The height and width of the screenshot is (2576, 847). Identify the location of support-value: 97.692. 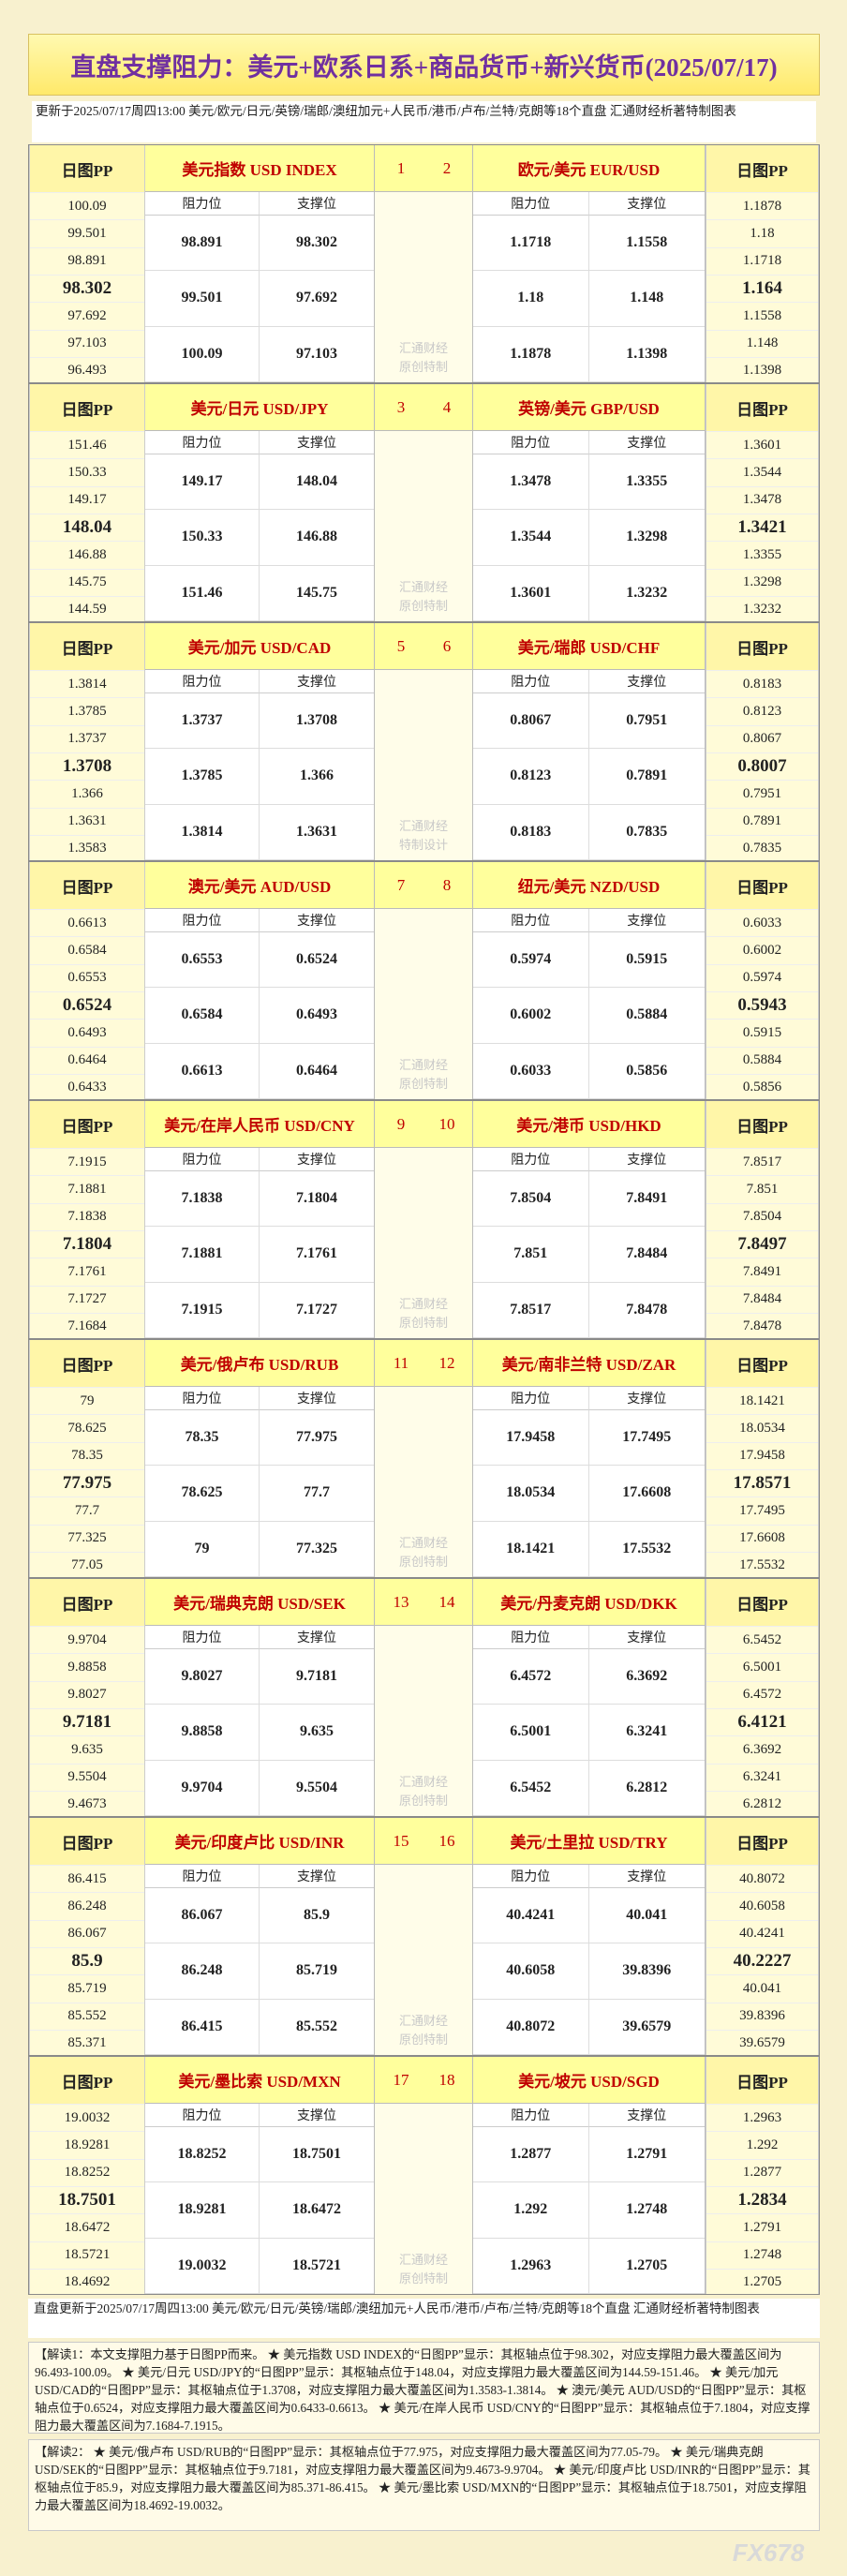
(317, 299).